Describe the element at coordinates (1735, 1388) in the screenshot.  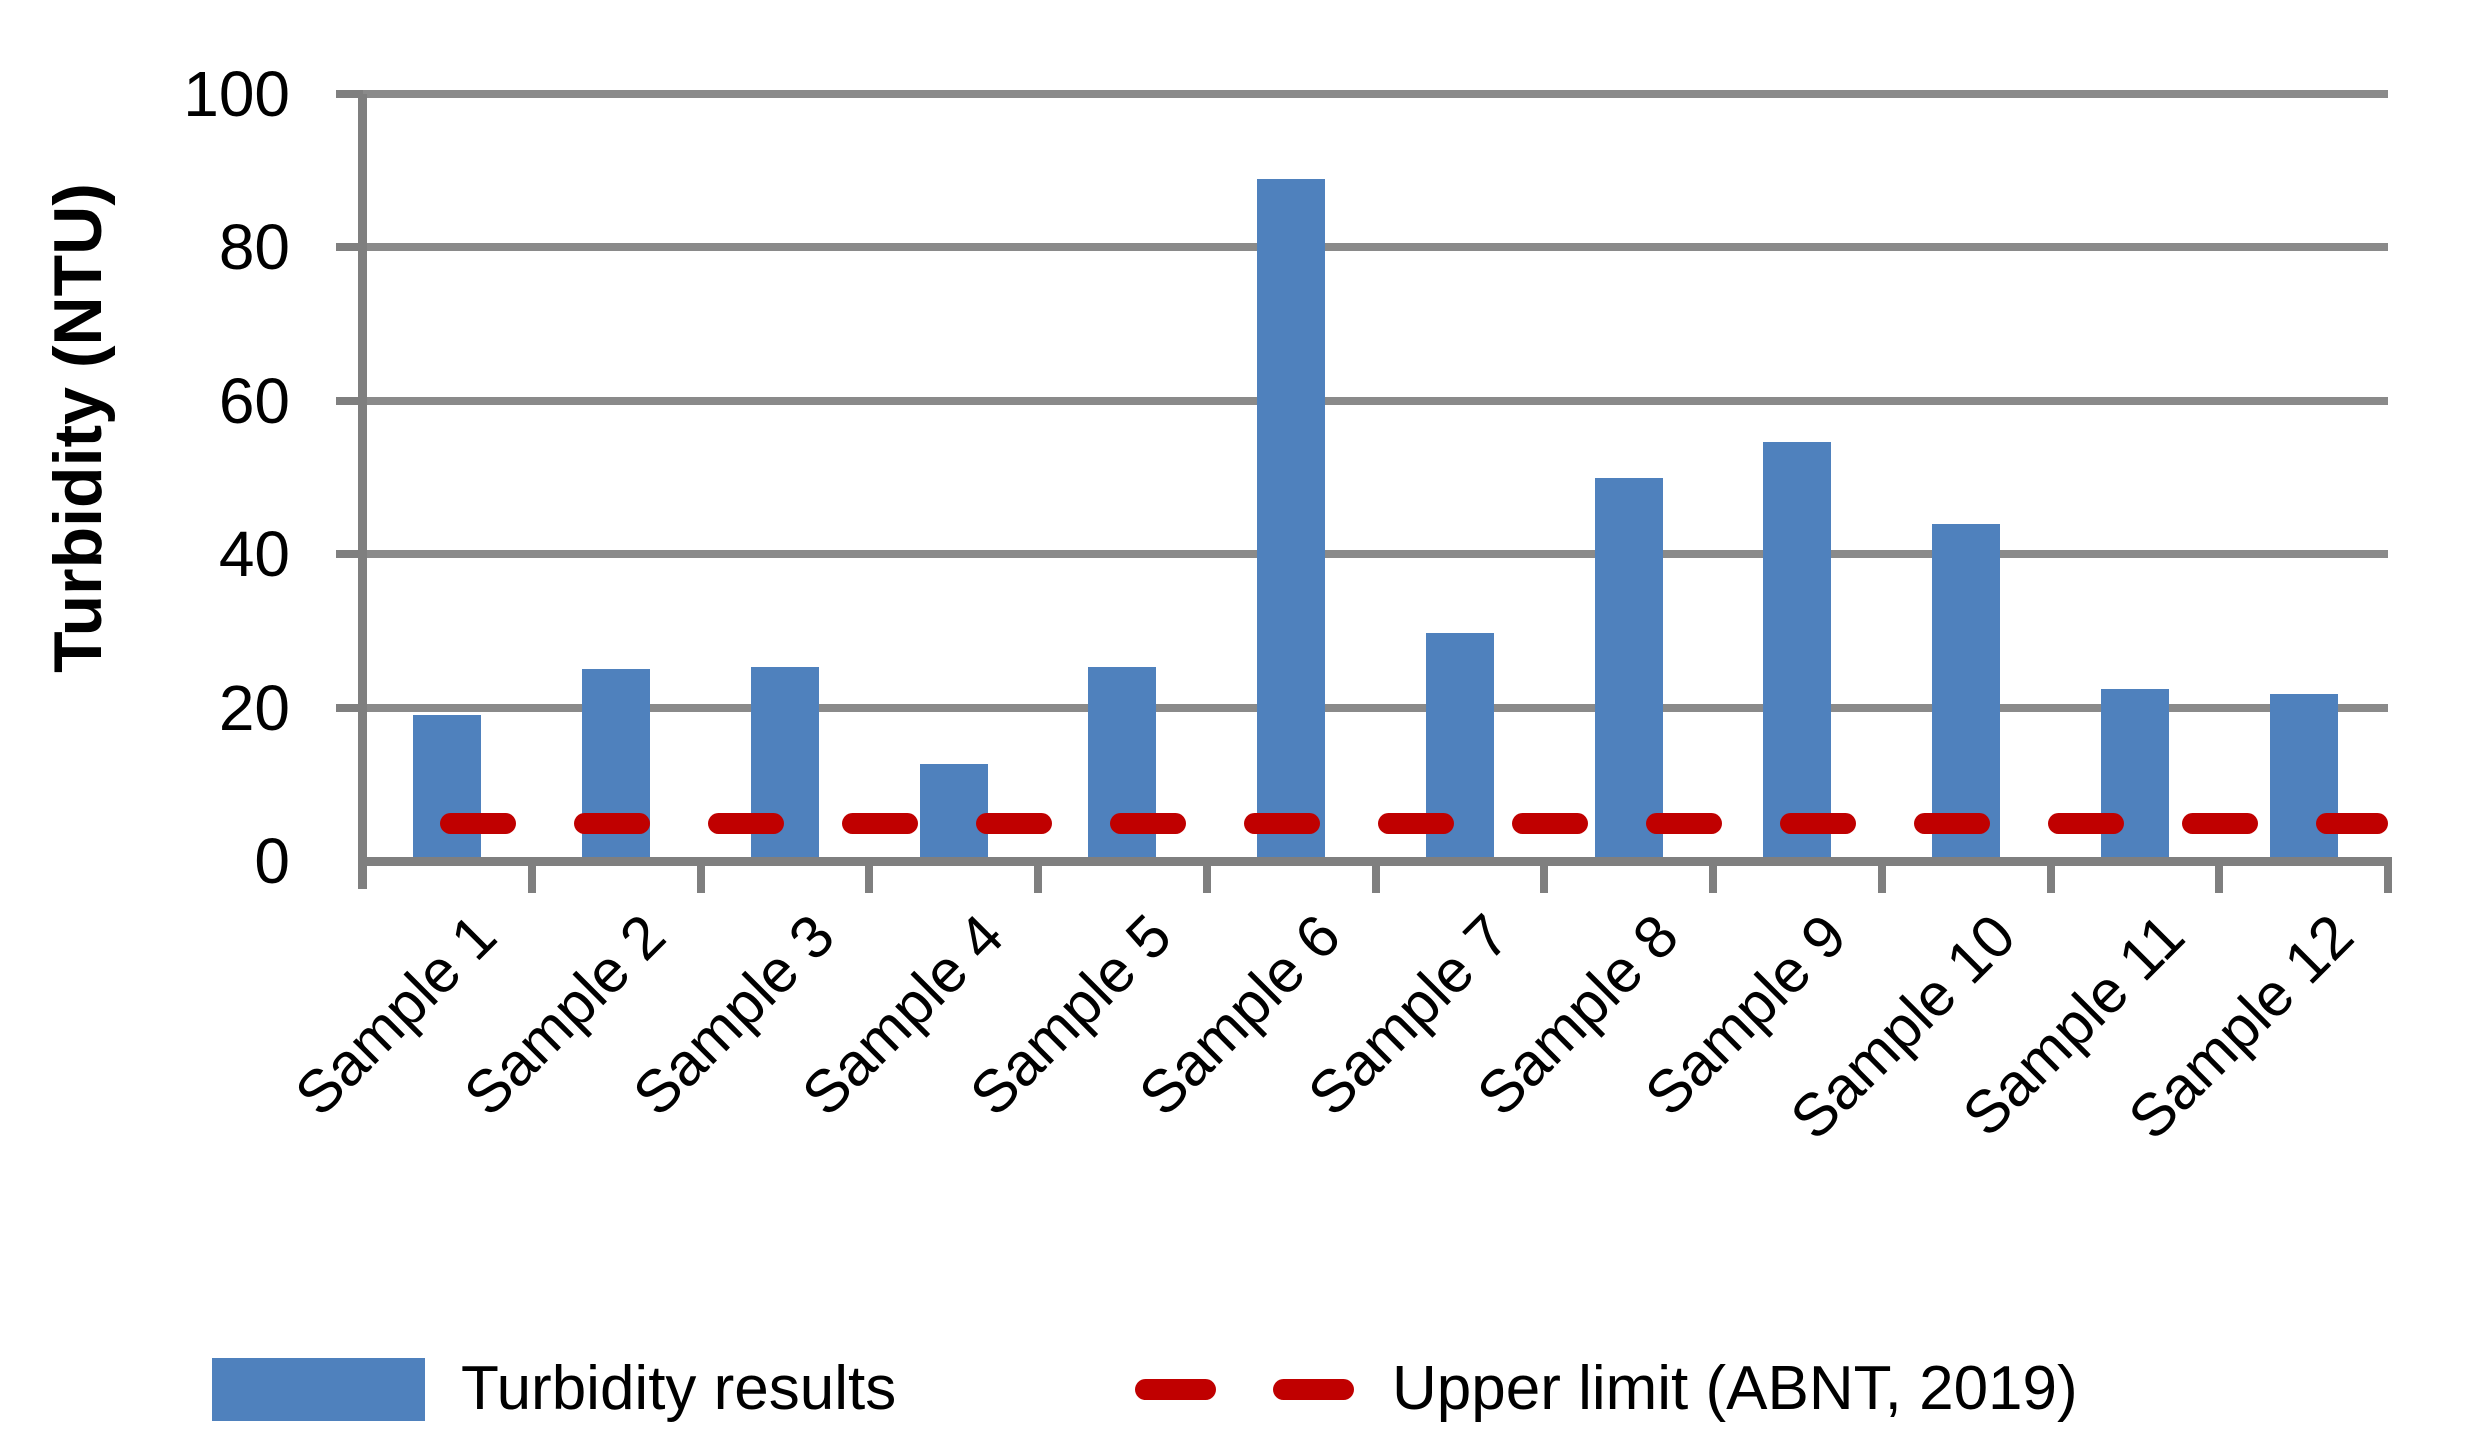
I see `legend-label-upper-limit: Upper limit (ABNT, 2019)` at that location.